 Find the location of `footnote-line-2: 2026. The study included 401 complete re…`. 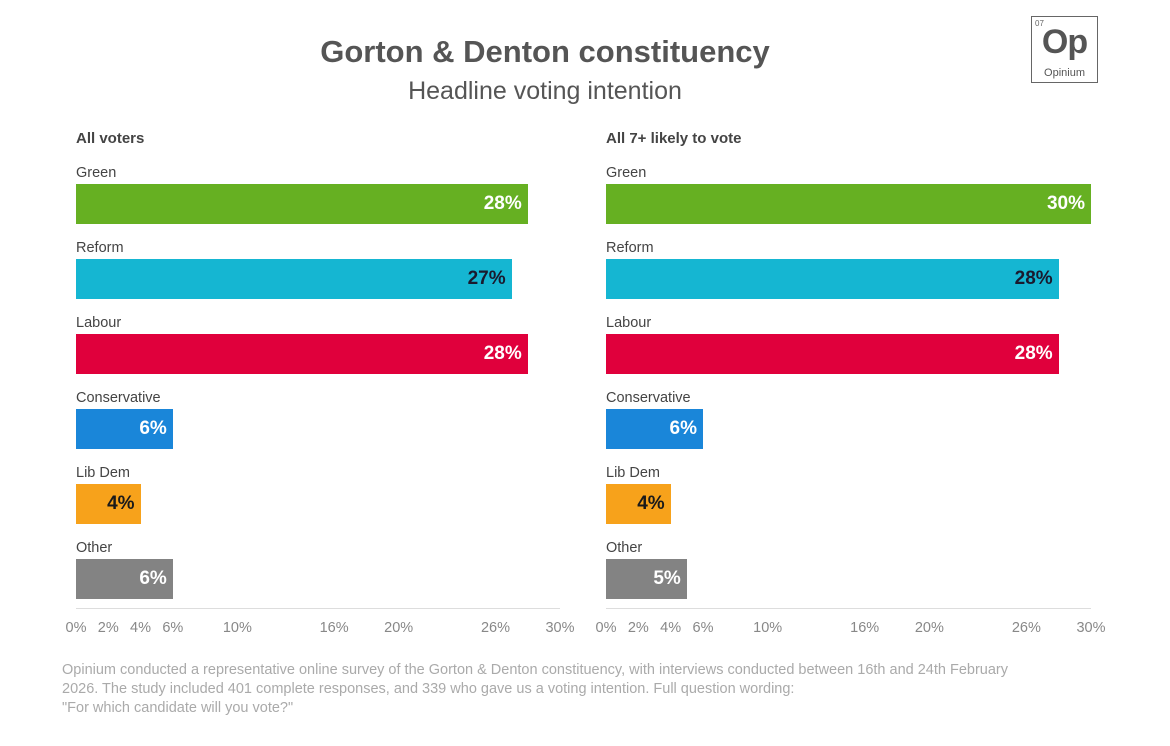

footnote-line-2: 2026. The study included 401 complete re… is located at coordinates (428, 689).